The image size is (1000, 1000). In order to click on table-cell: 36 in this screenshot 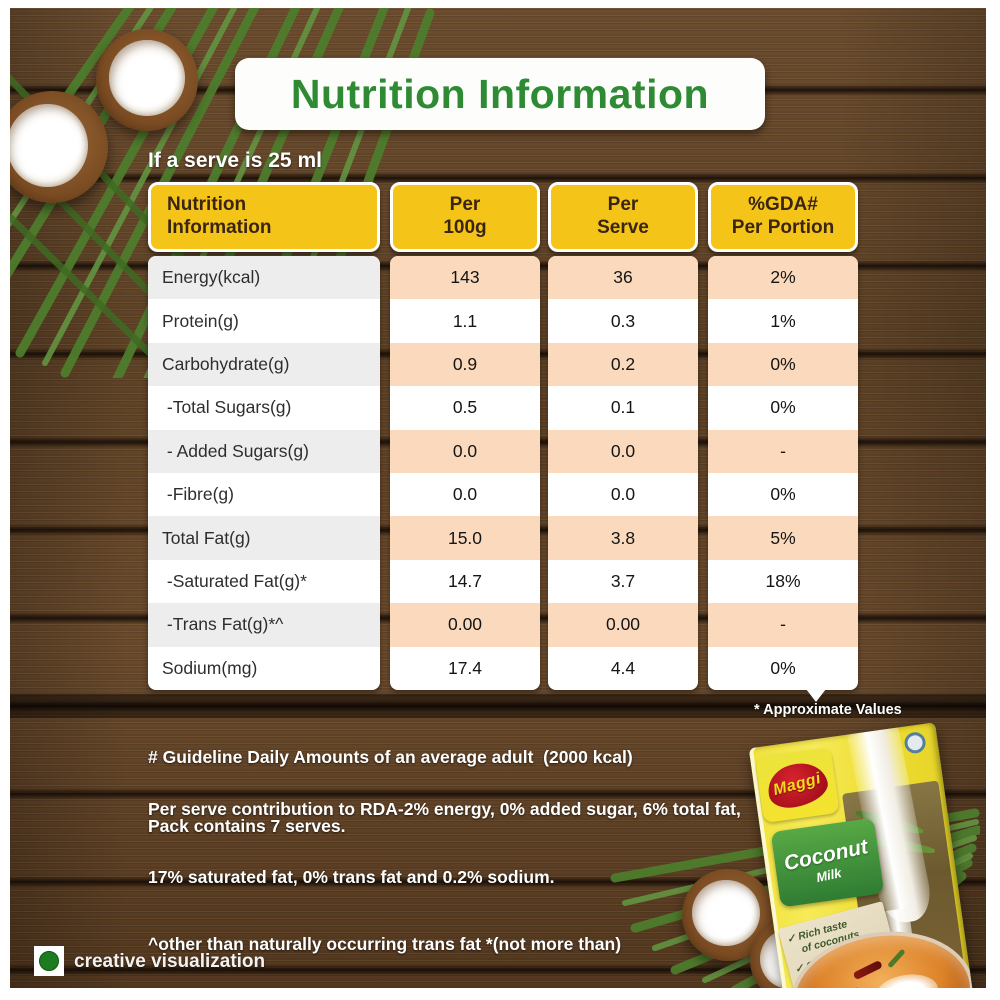, I will do `click(623, 278)`.